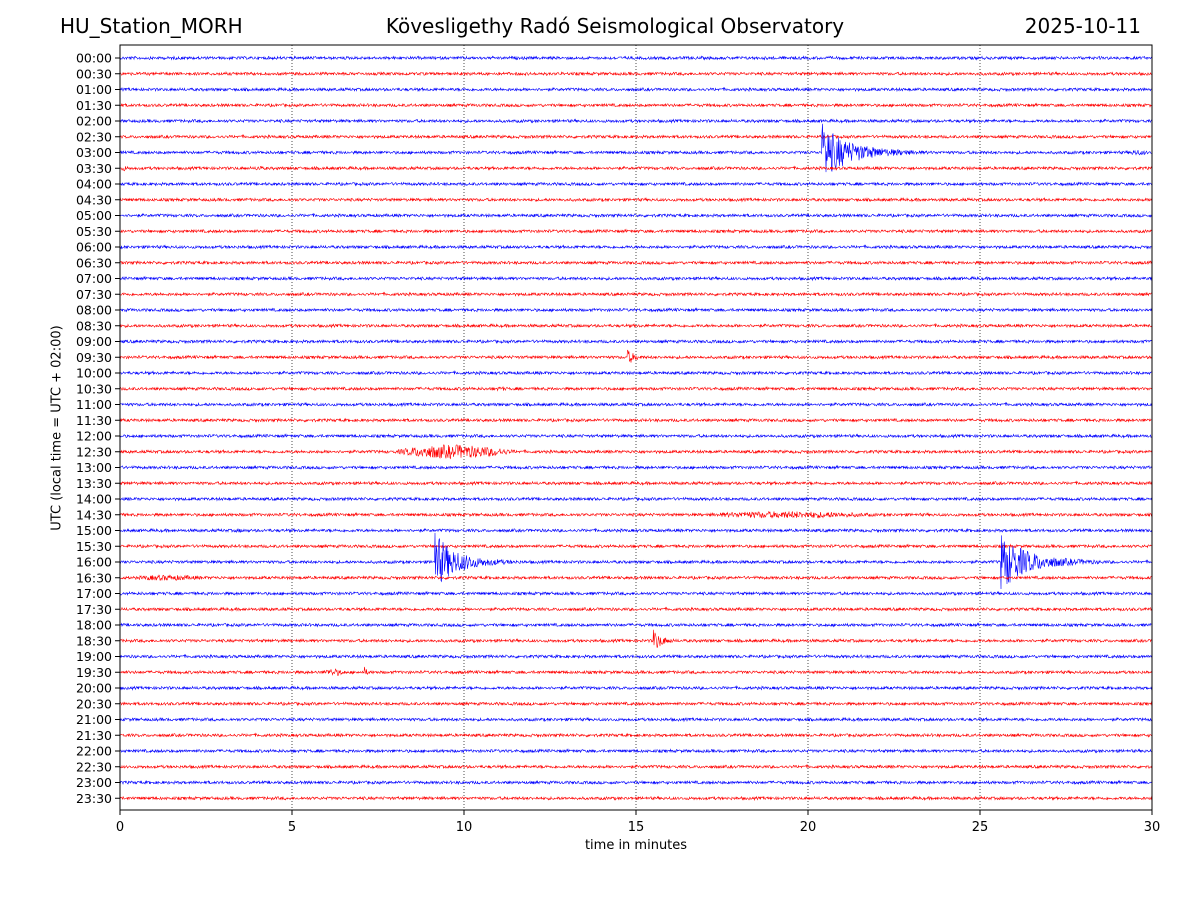  Describe the element at coordinates (94, 73) in the screenshot. I see `y-tick-label: 00:30` at that location.